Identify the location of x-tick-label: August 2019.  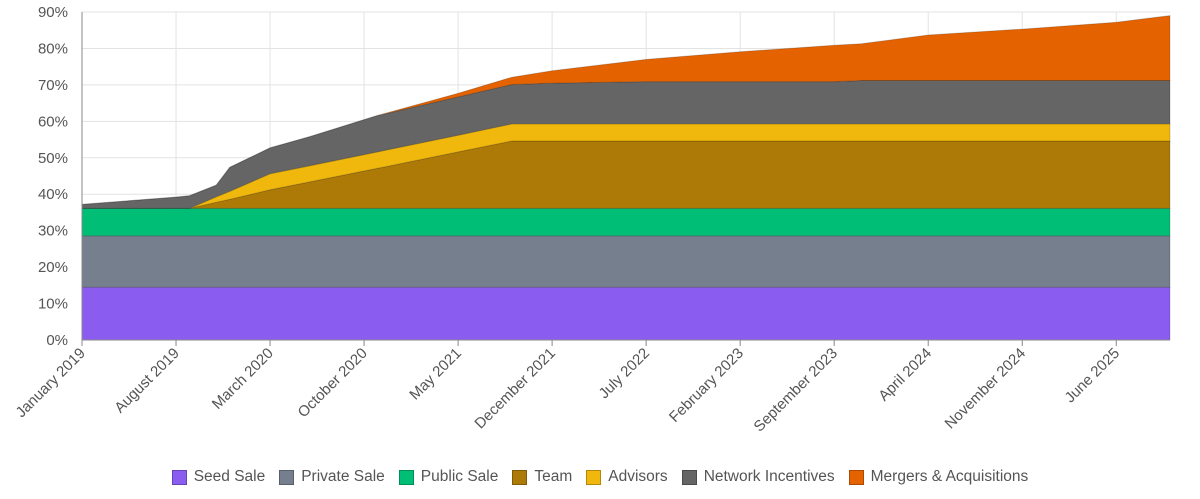
(147, 381).